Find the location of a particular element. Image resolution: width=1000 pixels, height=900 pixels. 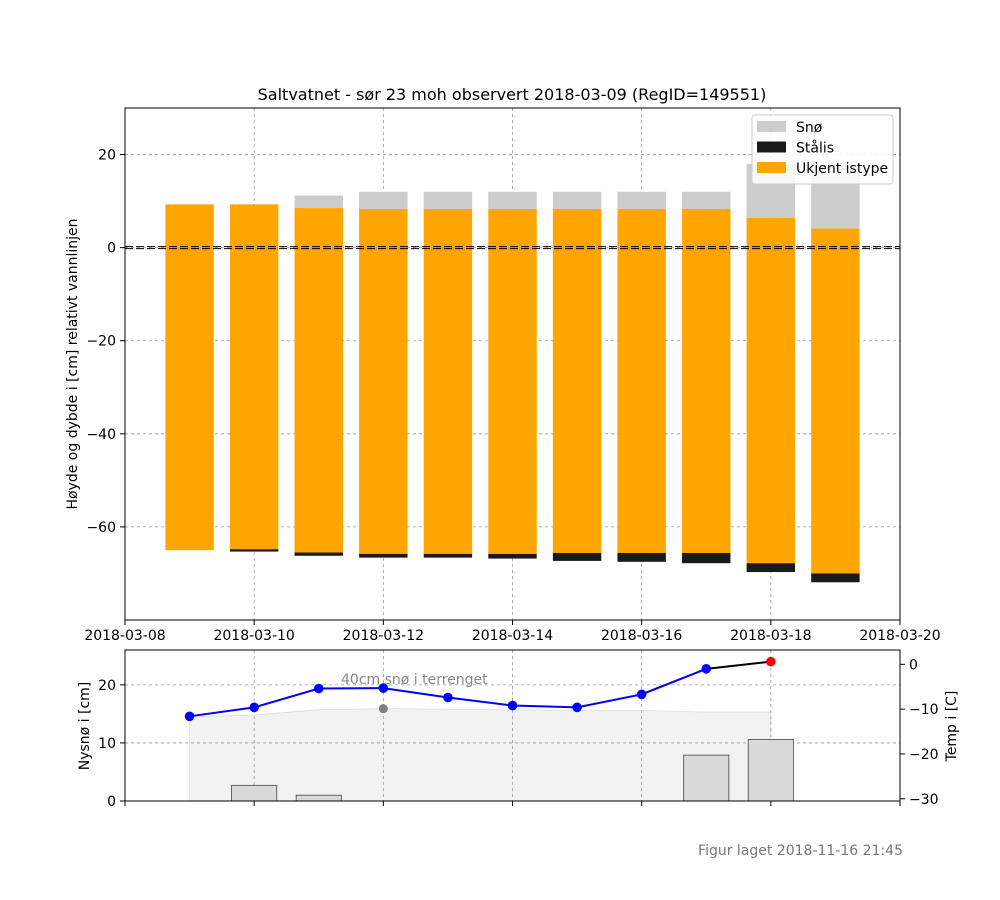

main-y-tick-label: −20 is located at coordinates (101, 342).